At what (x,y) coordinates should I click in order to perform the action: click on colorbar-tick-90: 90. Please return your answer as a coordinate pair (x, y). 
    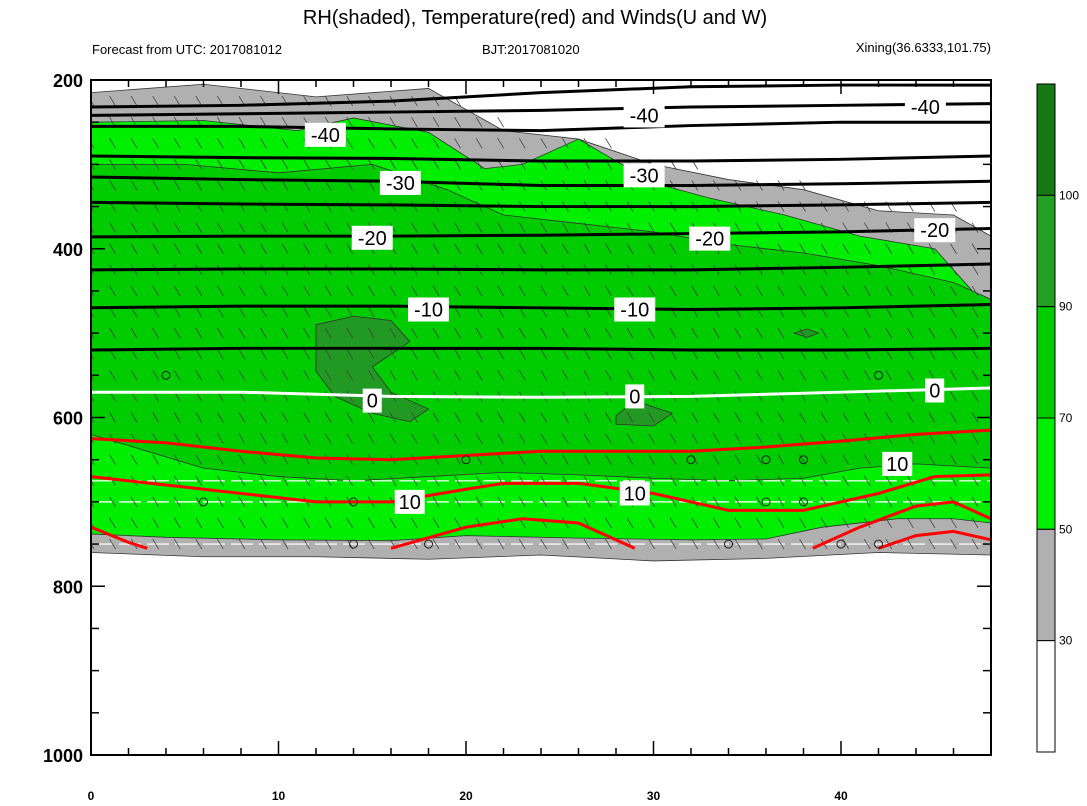
    Looking at the image, I should click on (1066, 307).